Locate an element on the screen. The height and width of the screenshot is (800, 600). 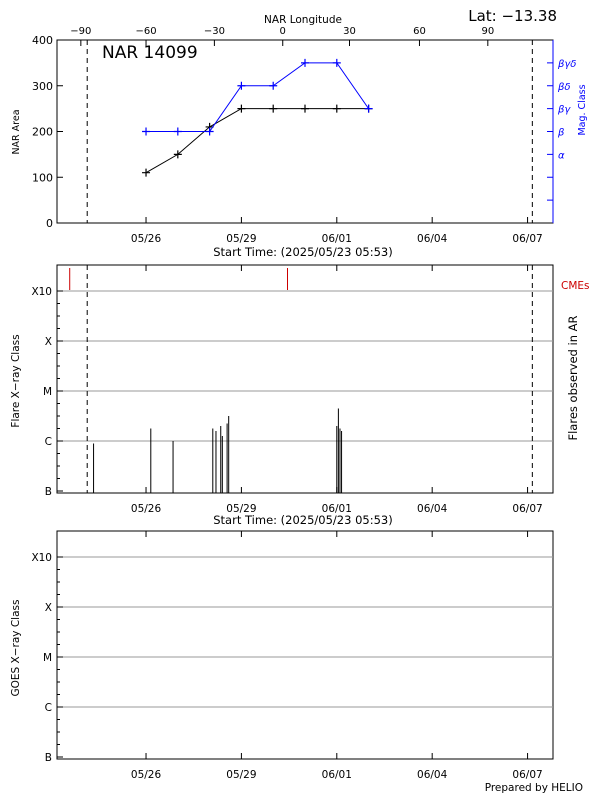
panel2-y2label: Flares observed in AR is located at coordinates (573, 377).